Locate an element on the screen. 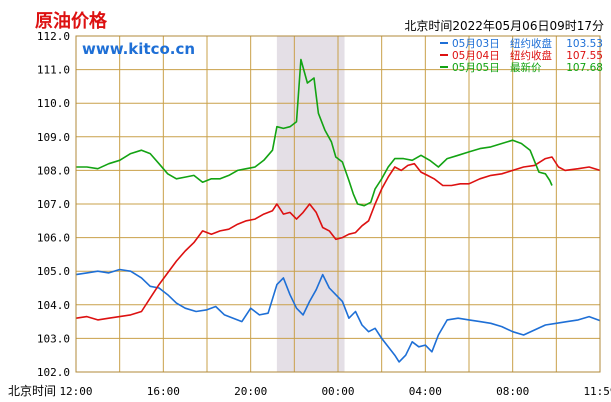 This screenshot has height=402, width=611. legend-item: 05月03日 纽约收盘 103.53 is located at coordinates (521, 43).